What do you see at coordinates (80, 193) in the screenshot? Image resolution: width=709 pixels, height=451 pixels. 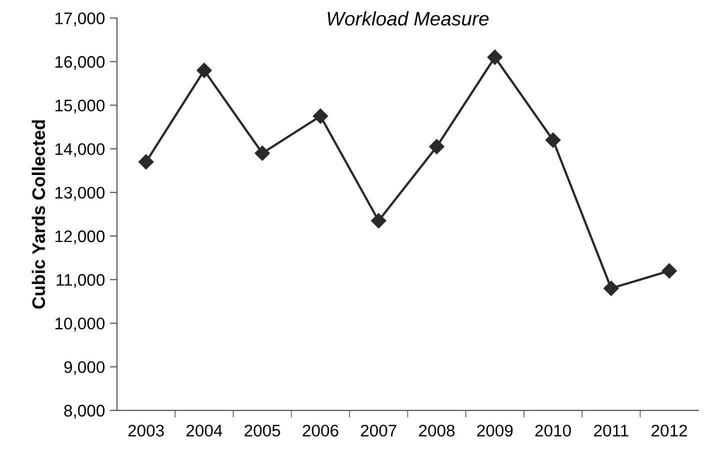 I see `y-tick-label: 13,000` at bounding box center [80, 193].